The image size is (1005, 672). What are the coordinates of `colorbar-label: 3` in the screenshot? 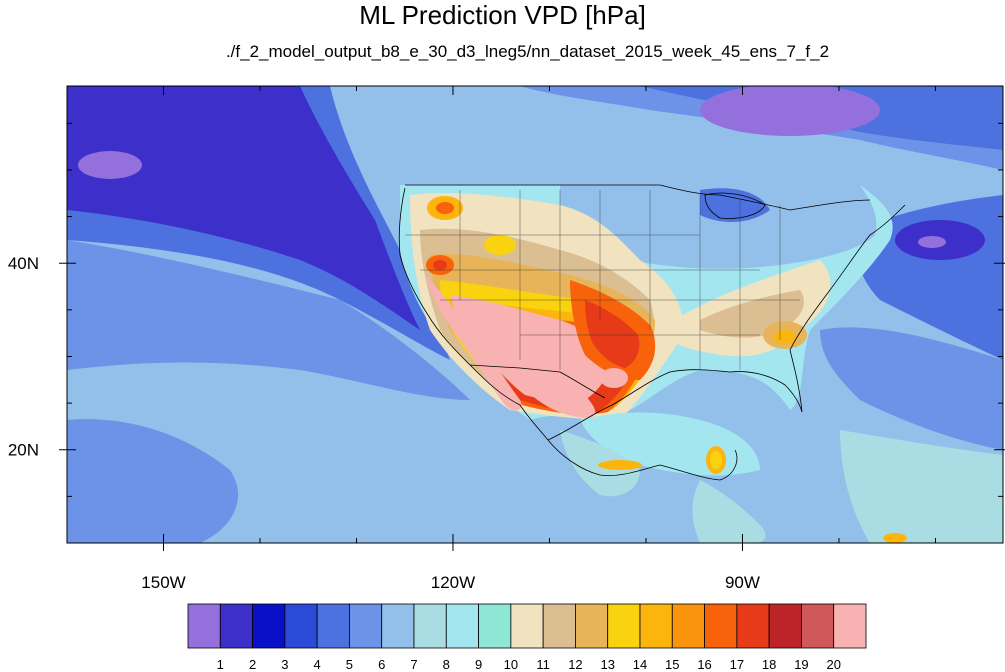 It's located at (284, 664).